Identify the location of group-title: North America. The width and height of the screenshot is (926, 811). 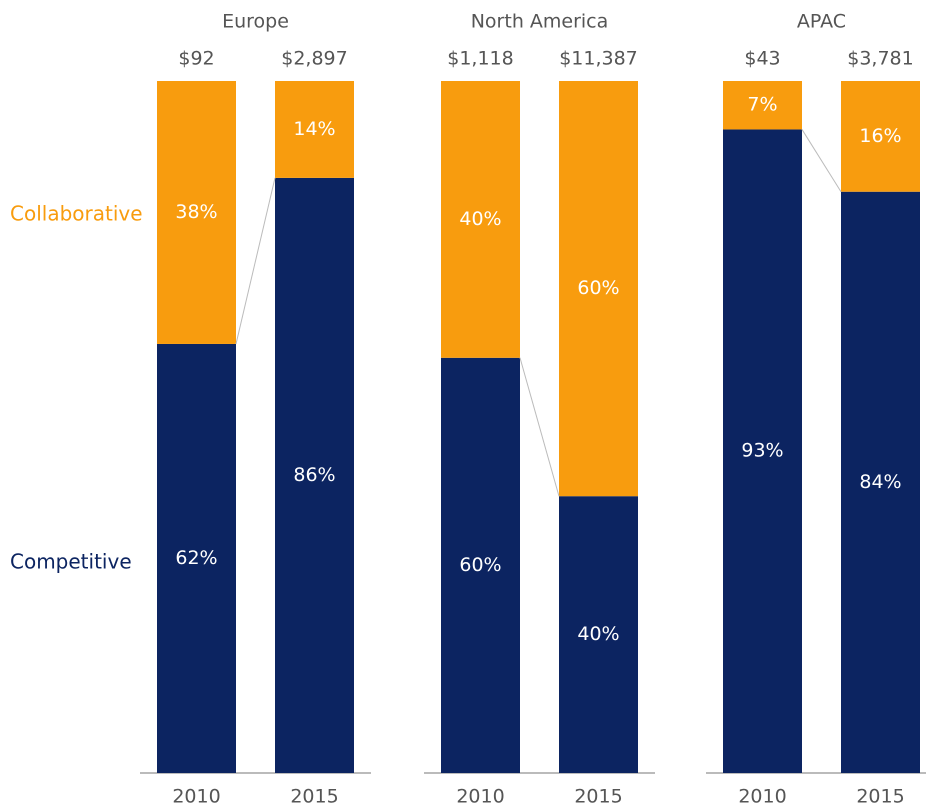
(540, 22).